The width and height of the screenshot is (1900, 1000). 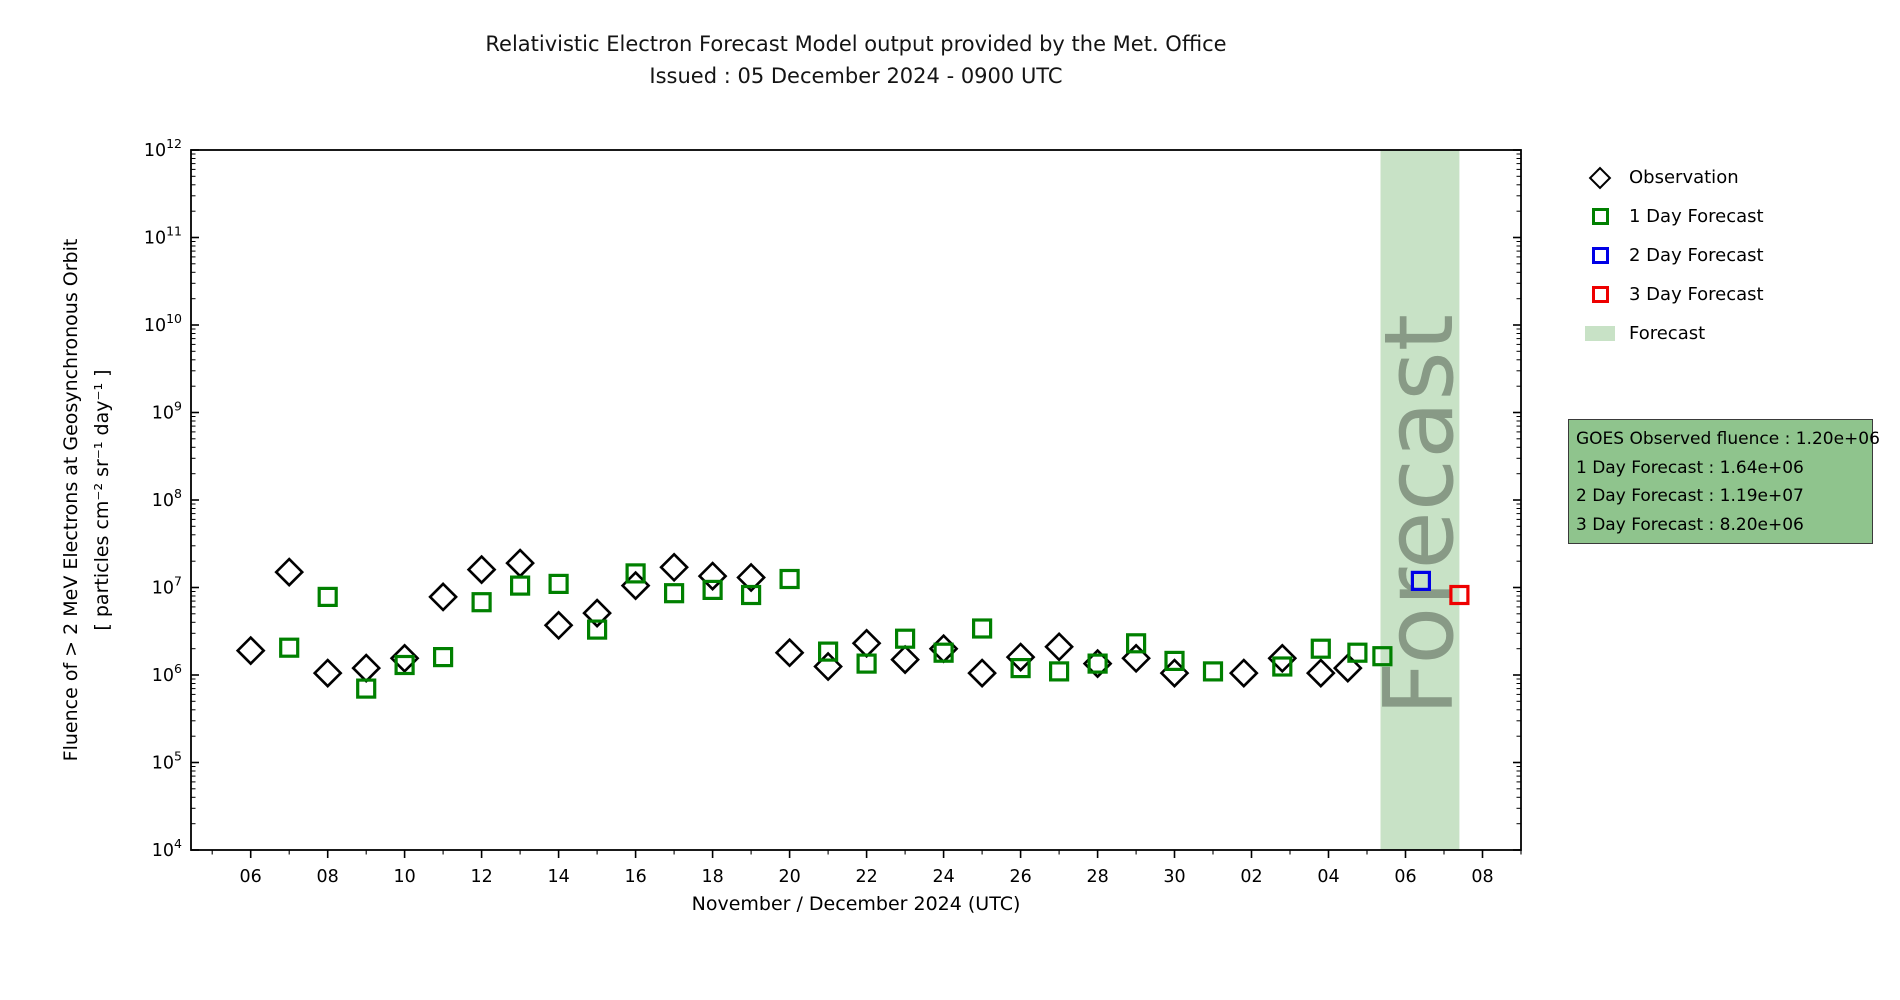 What do you see at coordinates (856, 76) in the screenshot?
I see `chart-subtitle: Issued : 05 December 2024 - 0900 UTC` at bounding box center [856, 76].